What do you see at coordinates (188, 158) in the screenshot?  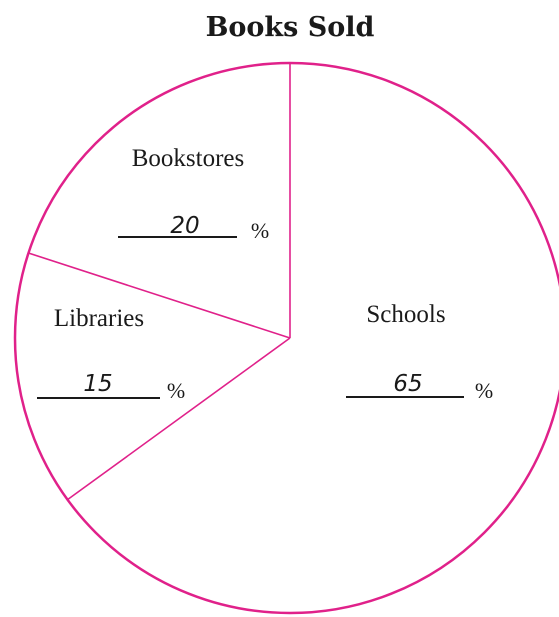 I see `slice-label-bookstores: Bookstores` at bounding box center [188, 158].